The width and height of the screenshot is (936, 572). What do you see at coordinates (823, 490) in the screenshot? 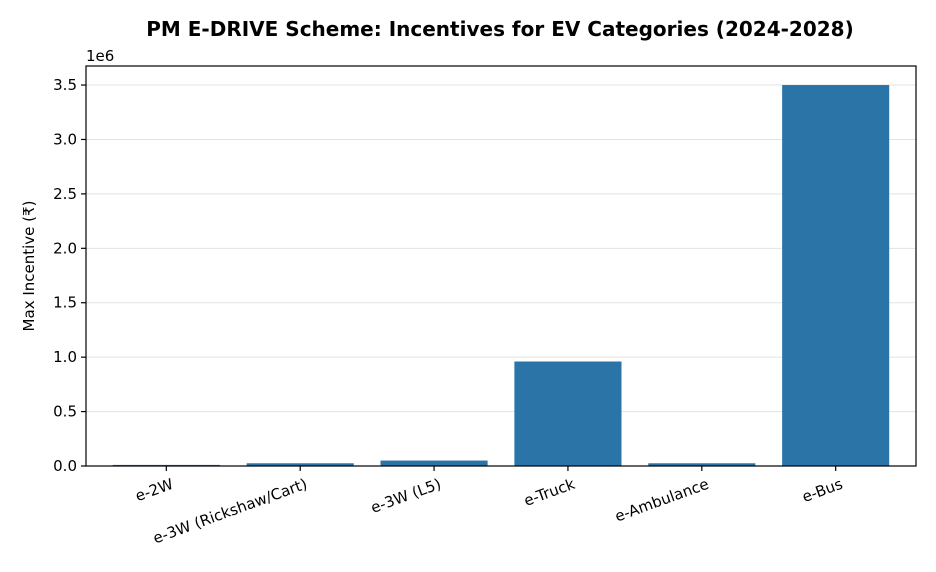
I see `x-tick-label: e-Bus` at bounding box center [823, 490].